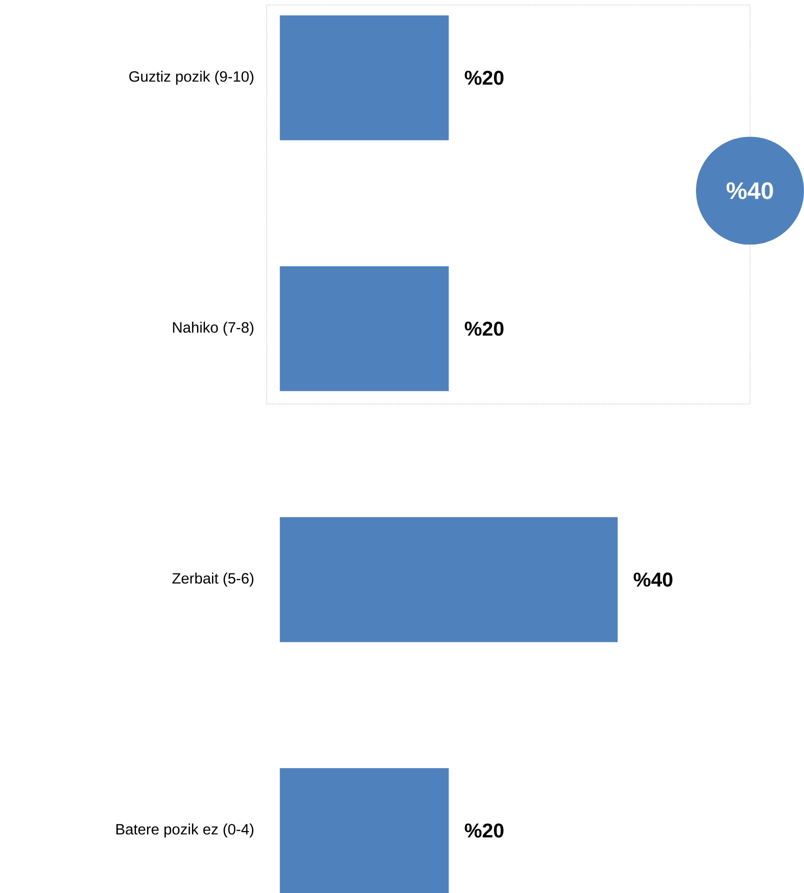  I want to click on y-tick-label: Zerbait (5-6), so click(213, 579).